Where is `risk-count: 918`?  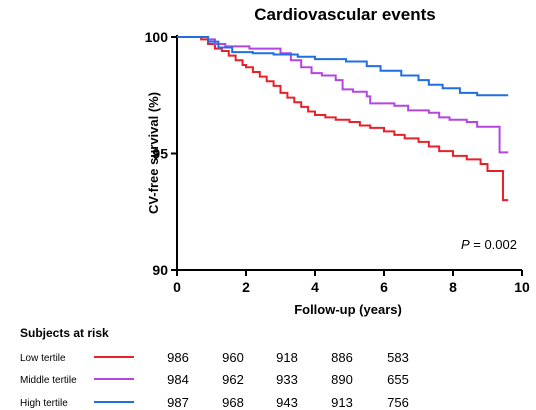 risk-count: 918 is located at coordinates (287, 357).